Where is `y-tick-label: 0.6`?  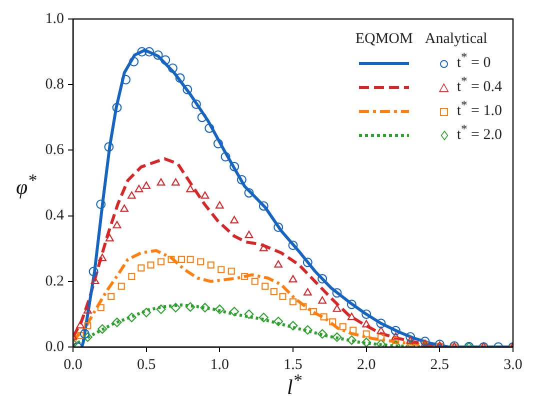 y-tick-label: 0.6 is located at coordinates (54, 150).